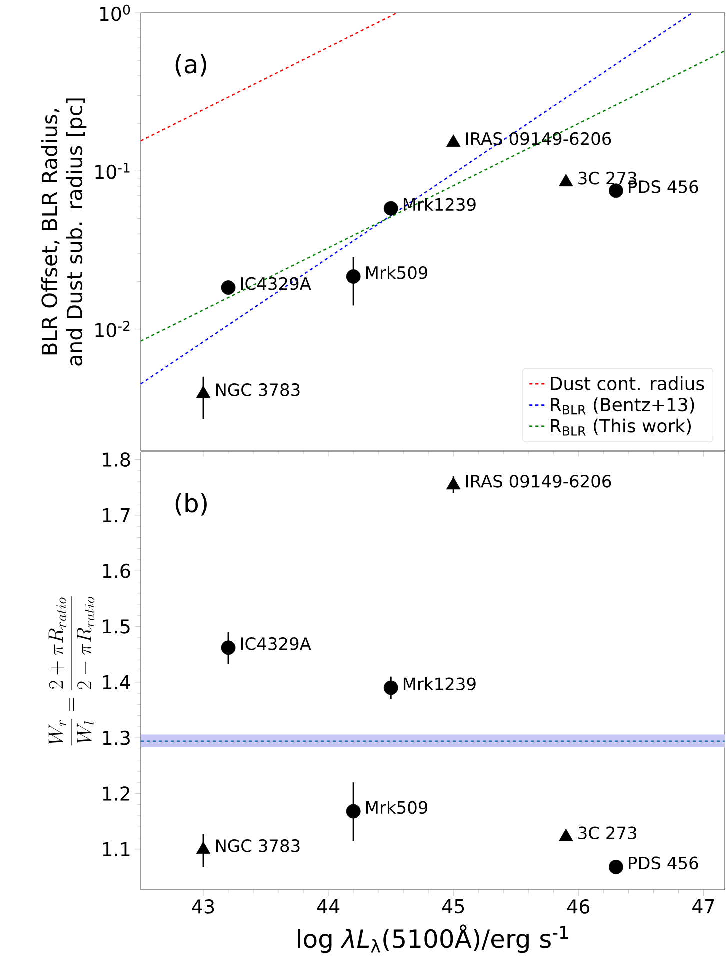  What do you see at coordinates (116, 627) in the screenshot?
I see `y-tick-label: 1.5` at bounding box center [116, 627].